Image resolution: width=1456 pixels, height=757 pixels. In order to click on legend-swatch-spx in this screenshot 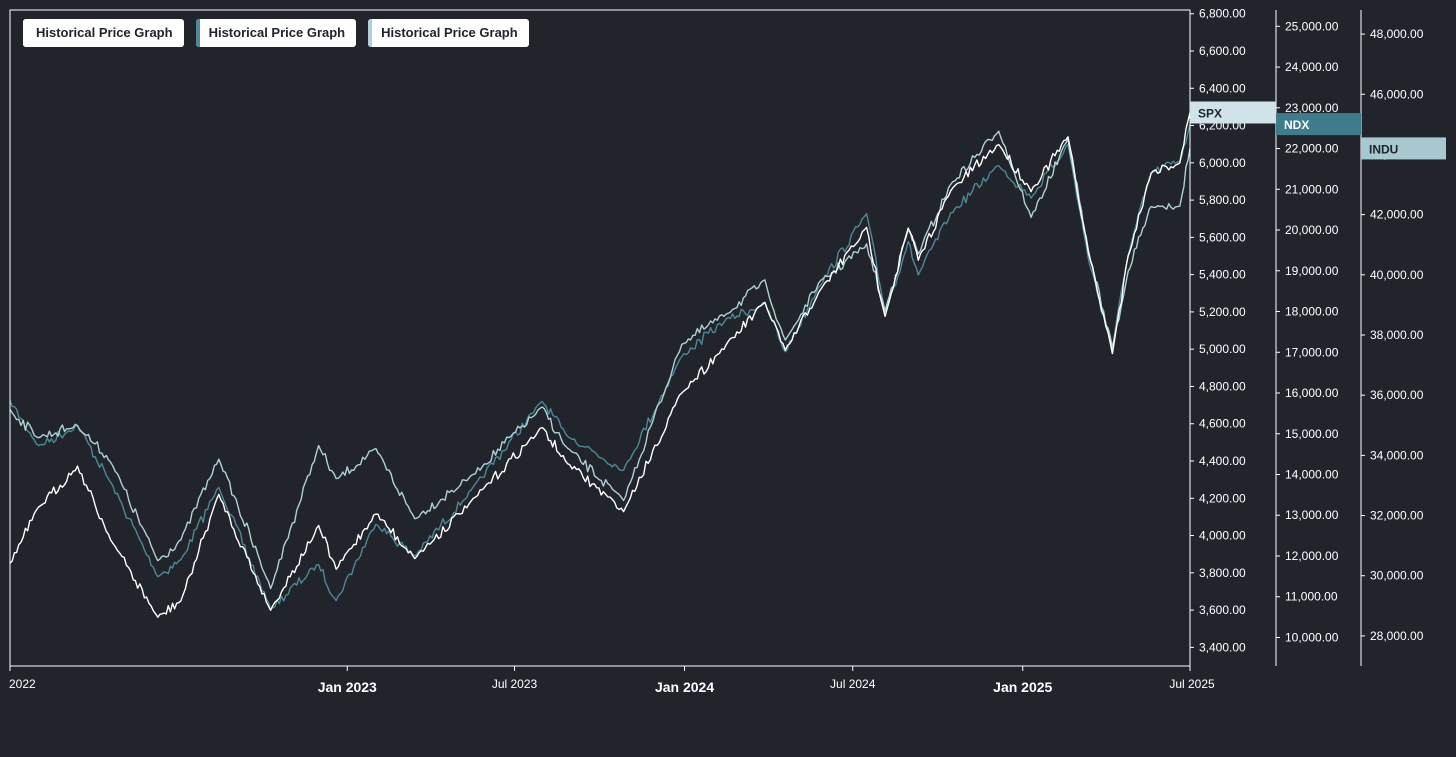, I will do `click(25, 33)`.